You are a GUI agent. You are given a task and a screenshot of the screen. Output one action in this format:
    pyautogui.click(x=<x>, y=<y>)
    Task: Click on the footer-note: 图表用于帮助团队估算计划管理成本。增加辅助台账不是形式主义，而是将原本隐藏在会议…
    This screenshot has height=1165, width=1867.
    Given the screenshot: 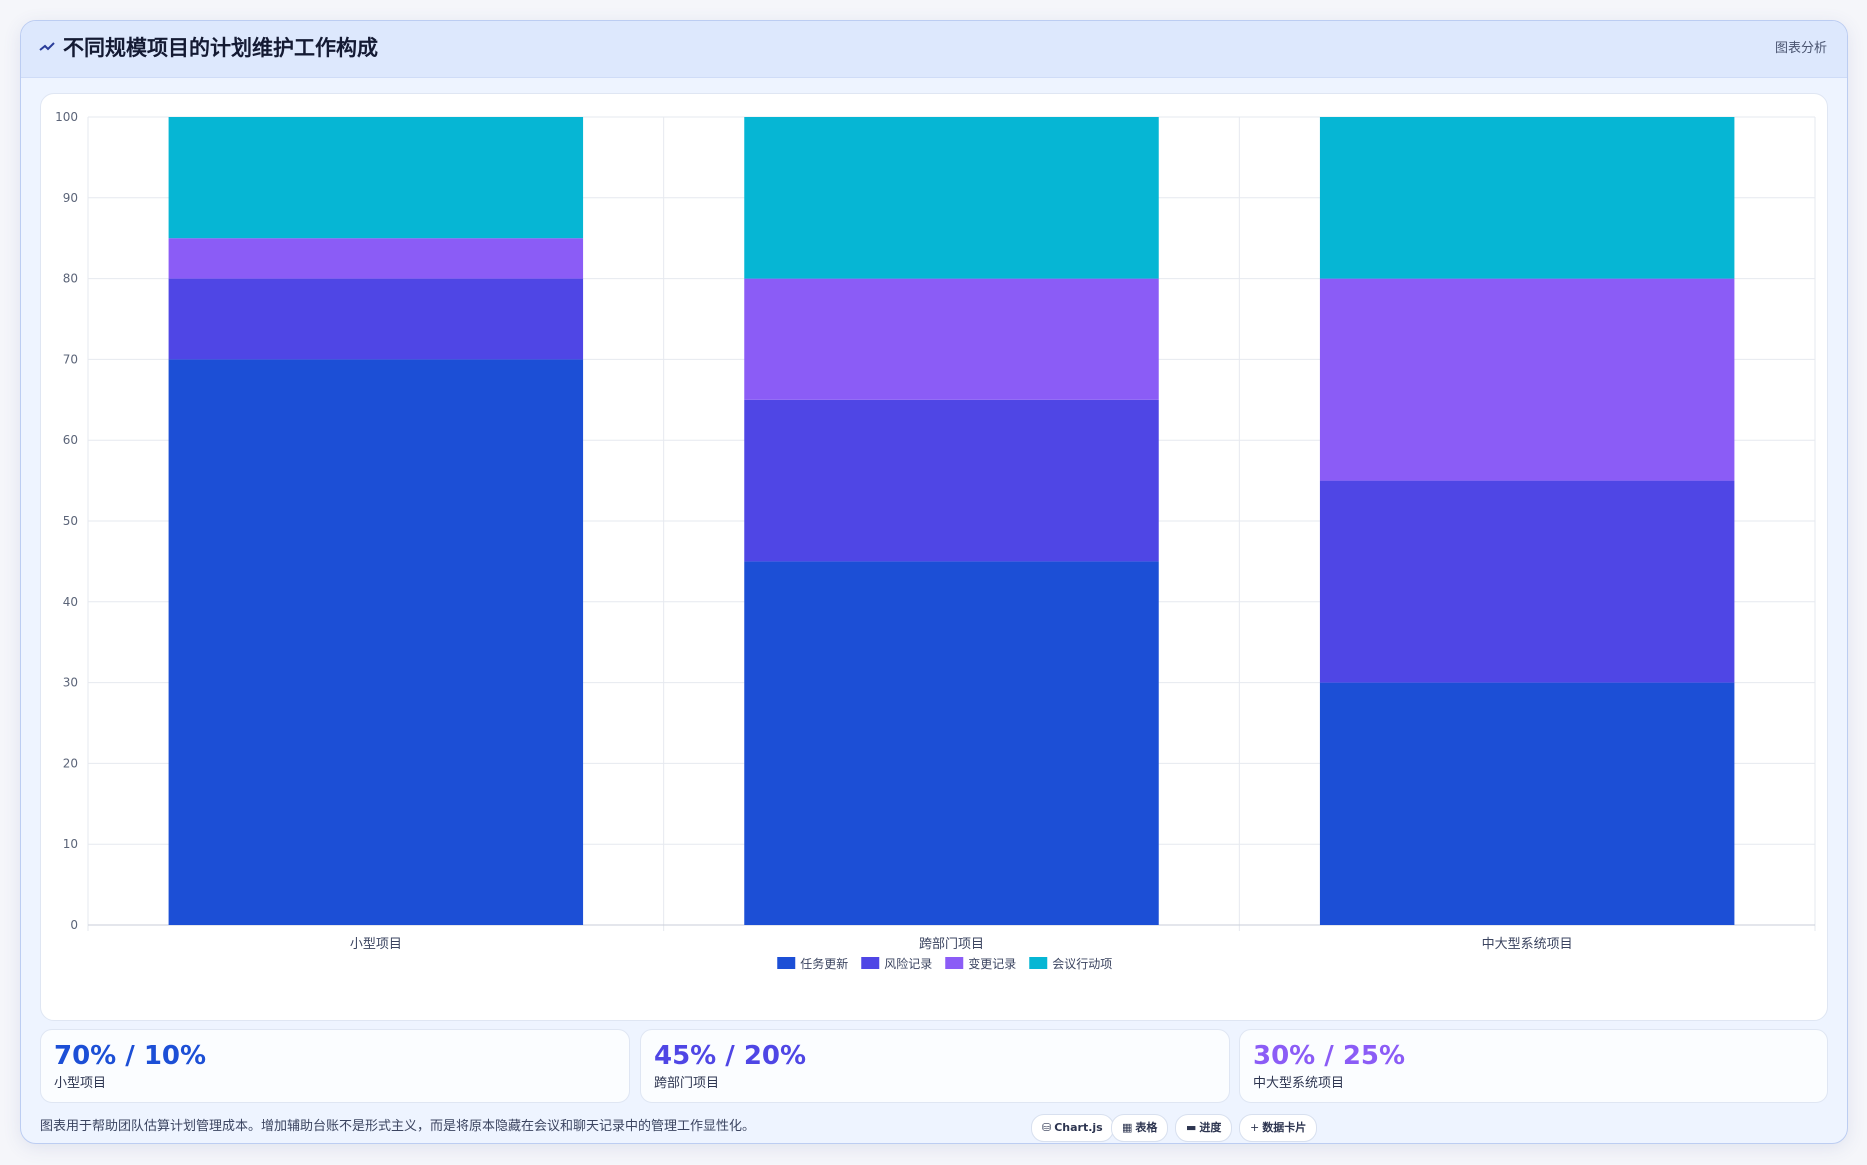 What is the action you would take?
    pyautogui.click(x=398, y=1126)
    